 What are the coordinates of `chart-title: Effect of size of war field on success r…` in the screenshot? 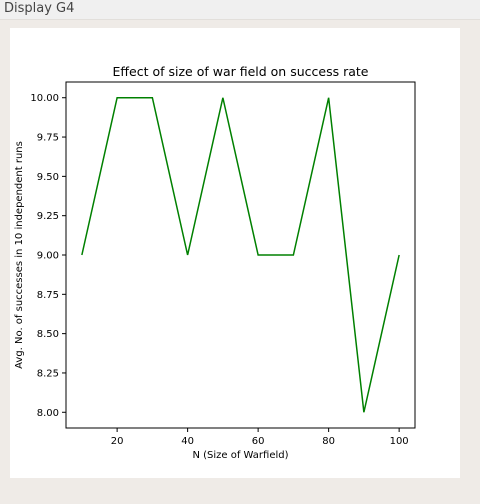 It's located at (241, 71).